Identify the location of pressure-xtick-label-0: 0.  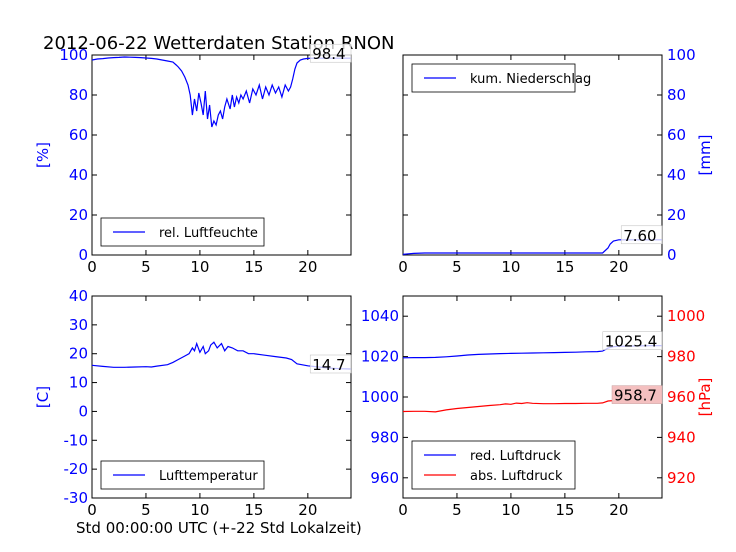
(403, 510).